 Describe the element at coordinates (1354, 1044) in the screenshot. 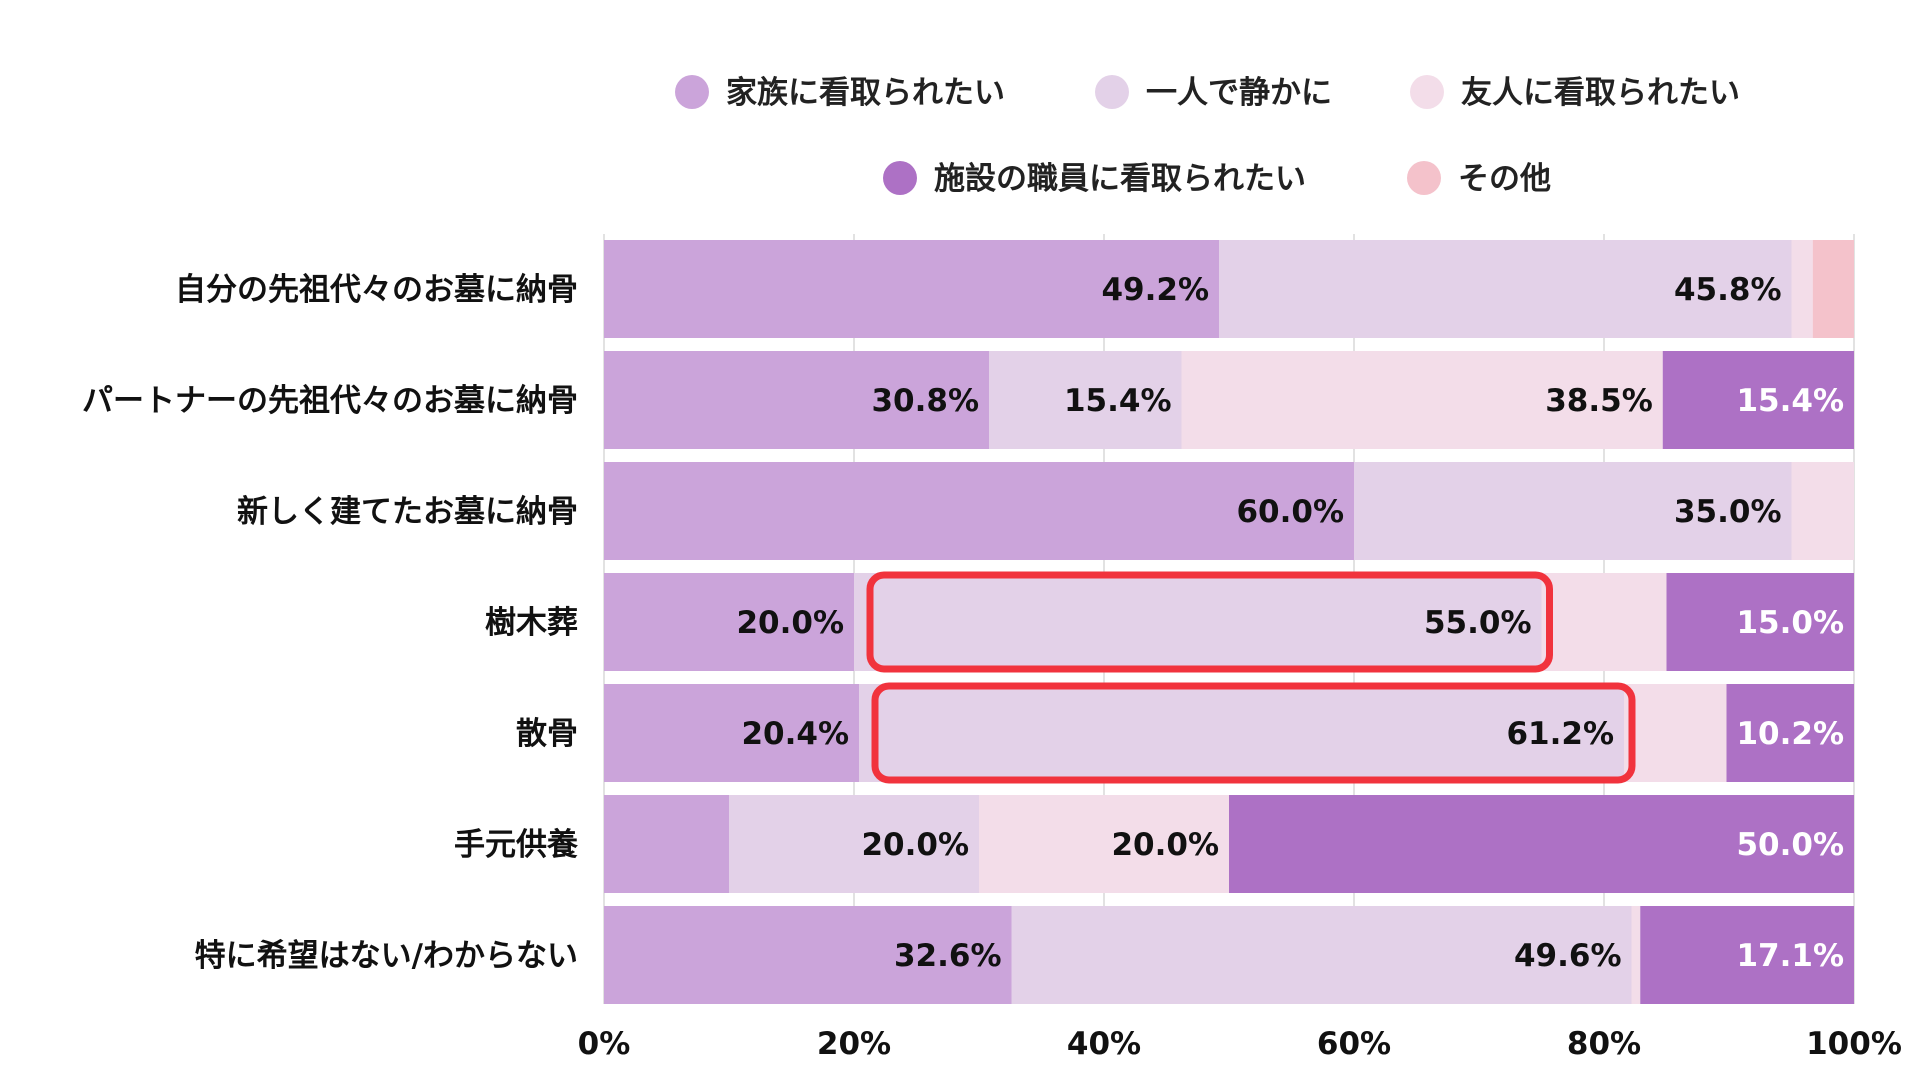

I see `x-tick-label-3: 60%` at that location.